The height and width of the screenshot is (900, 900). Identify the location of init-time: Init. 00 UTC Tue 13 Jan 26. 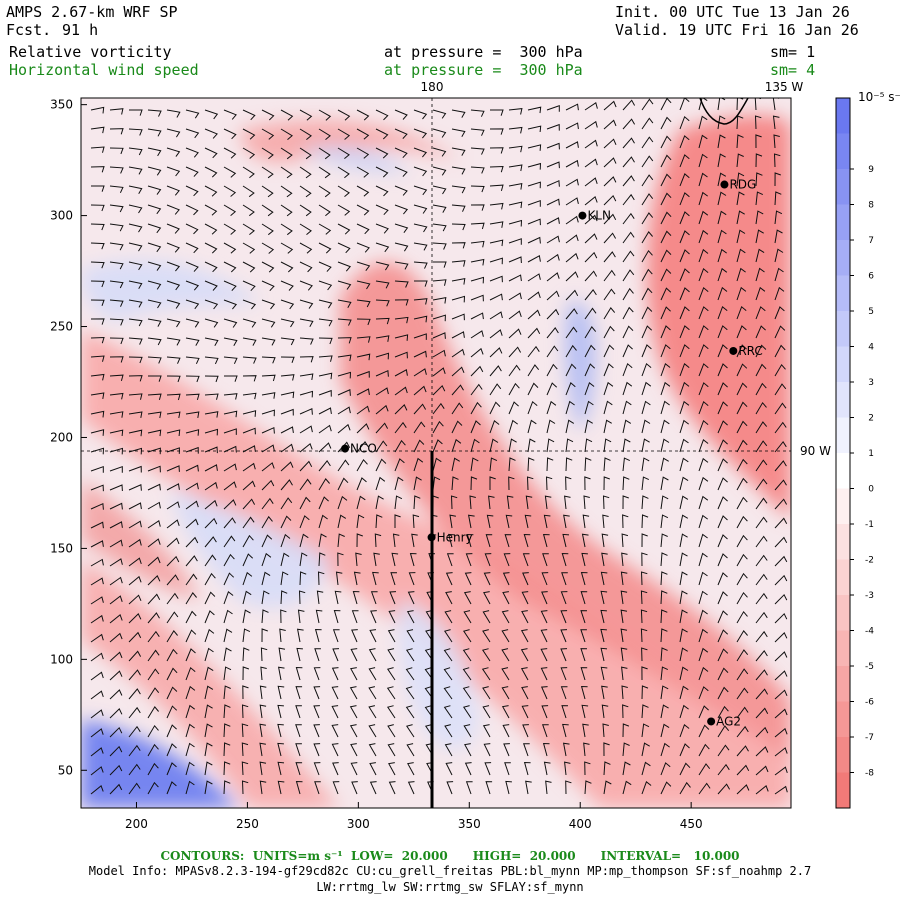
(732, 12).